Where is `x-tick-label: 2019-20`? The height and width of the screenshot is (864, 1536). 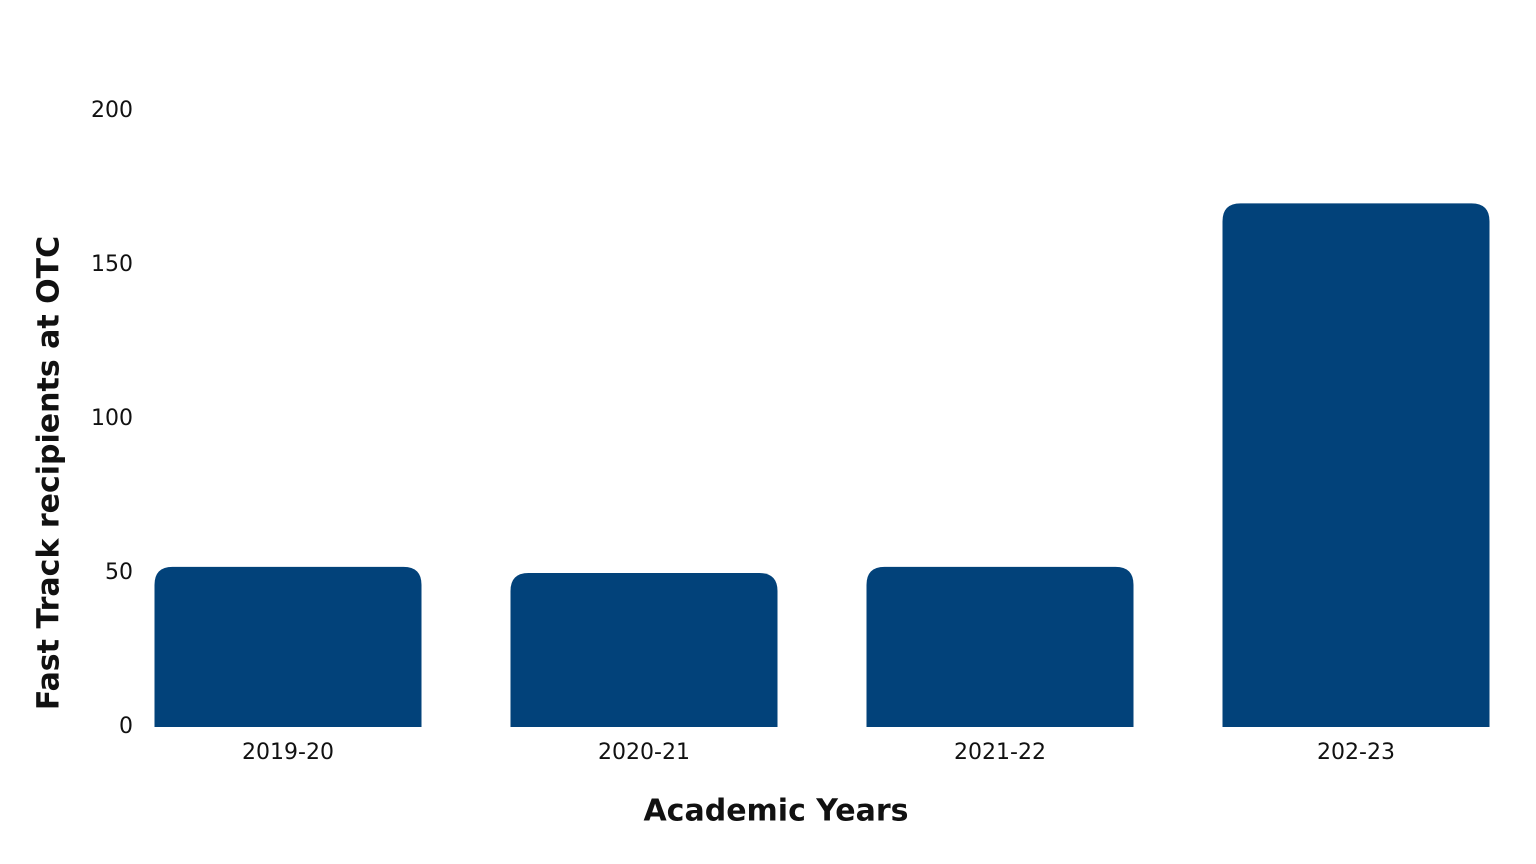 x-tick-label: 2019-20 is located at coordinates (288, 752).